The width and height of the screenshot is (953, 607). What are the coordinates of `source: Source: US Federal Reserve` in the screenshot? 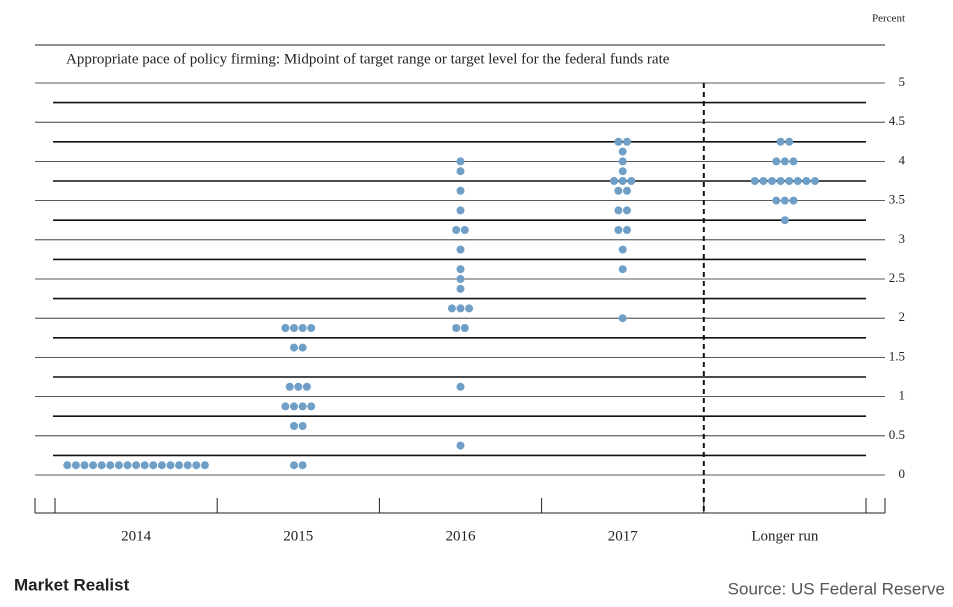 It's located at (836, 588).